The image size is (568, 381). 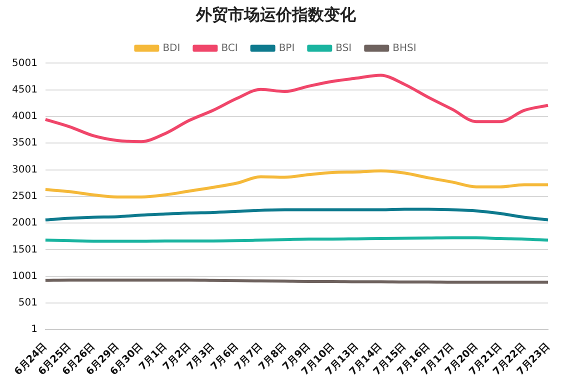 I want to click on y-tick-label: 3501, so click(x=25, y=143).